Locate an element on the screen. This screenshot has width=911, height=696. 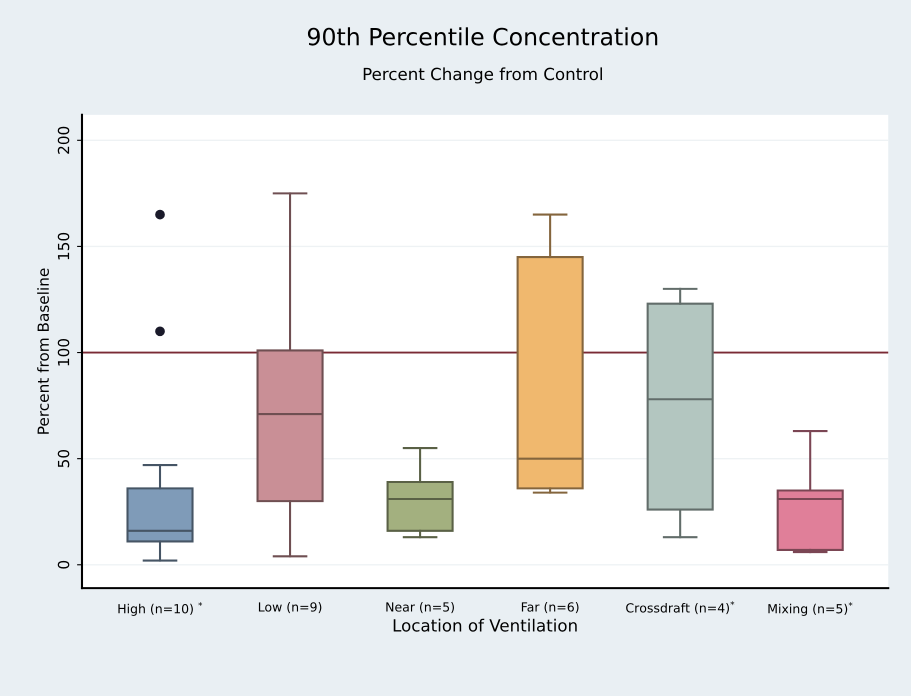
y-axis-title: Percent from Baseline is located at coordinates (43, 351).